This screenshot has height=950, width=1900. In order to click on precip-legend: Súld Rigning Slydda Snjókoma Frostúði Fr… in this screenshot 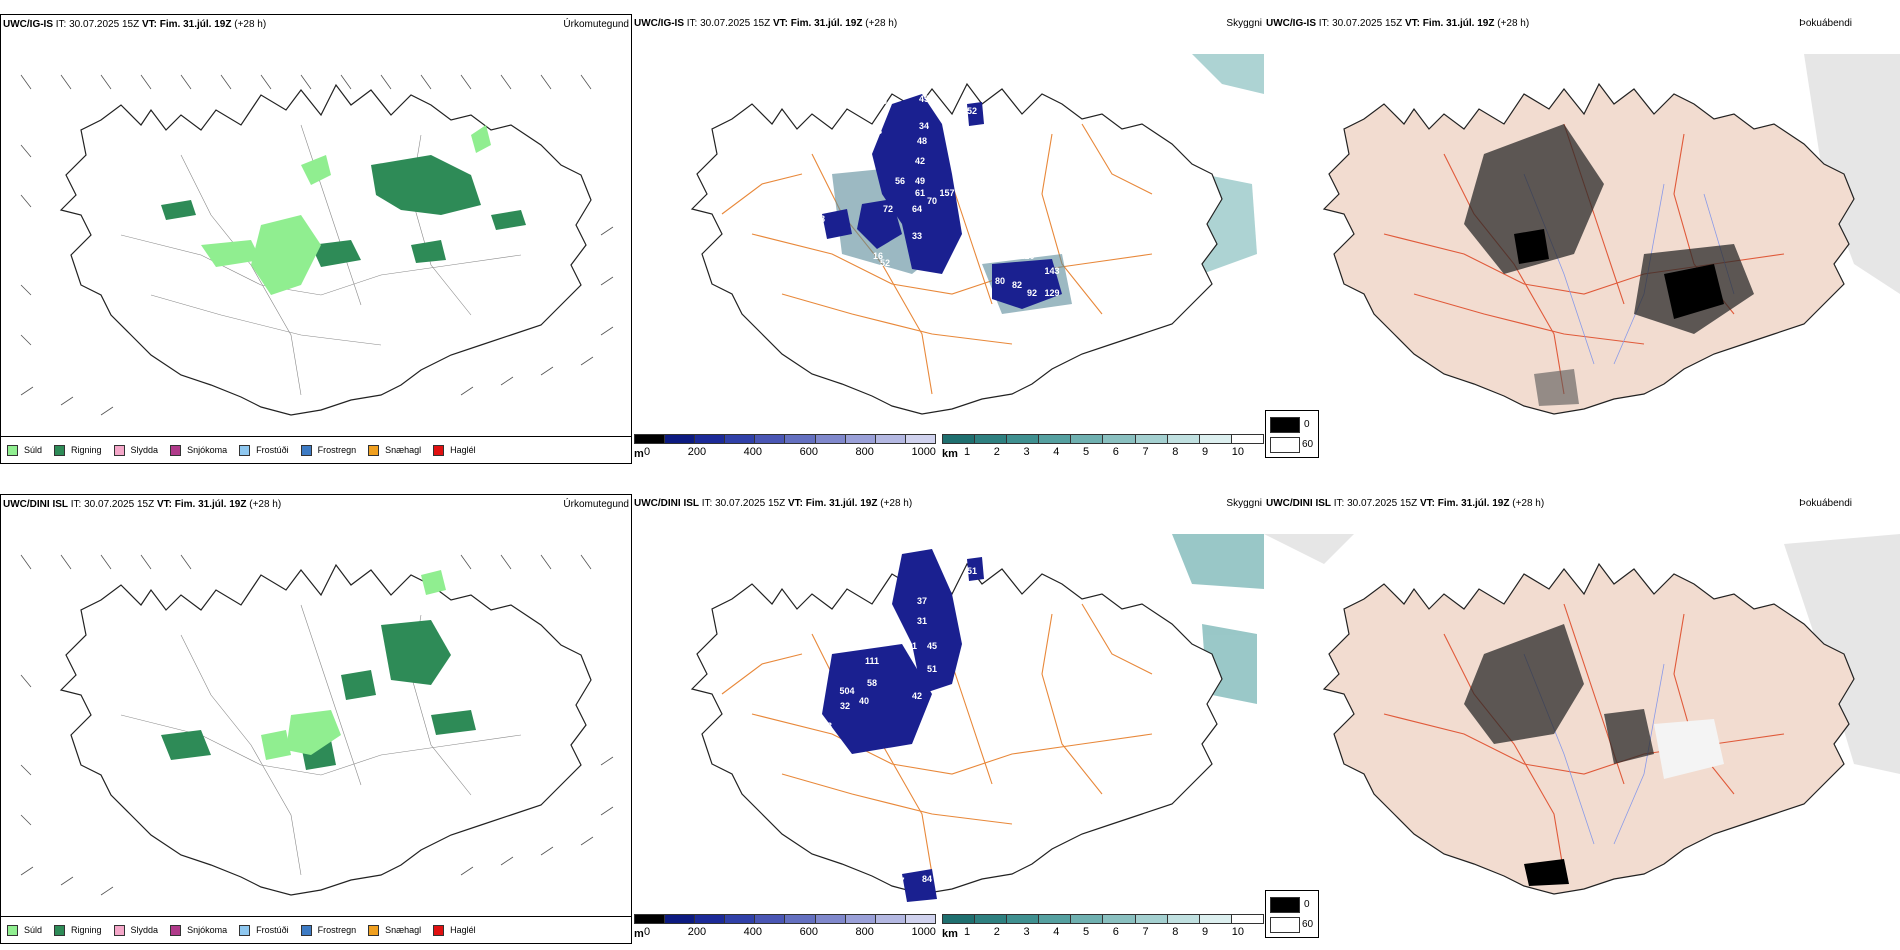, I will do `click(316, 449)`.